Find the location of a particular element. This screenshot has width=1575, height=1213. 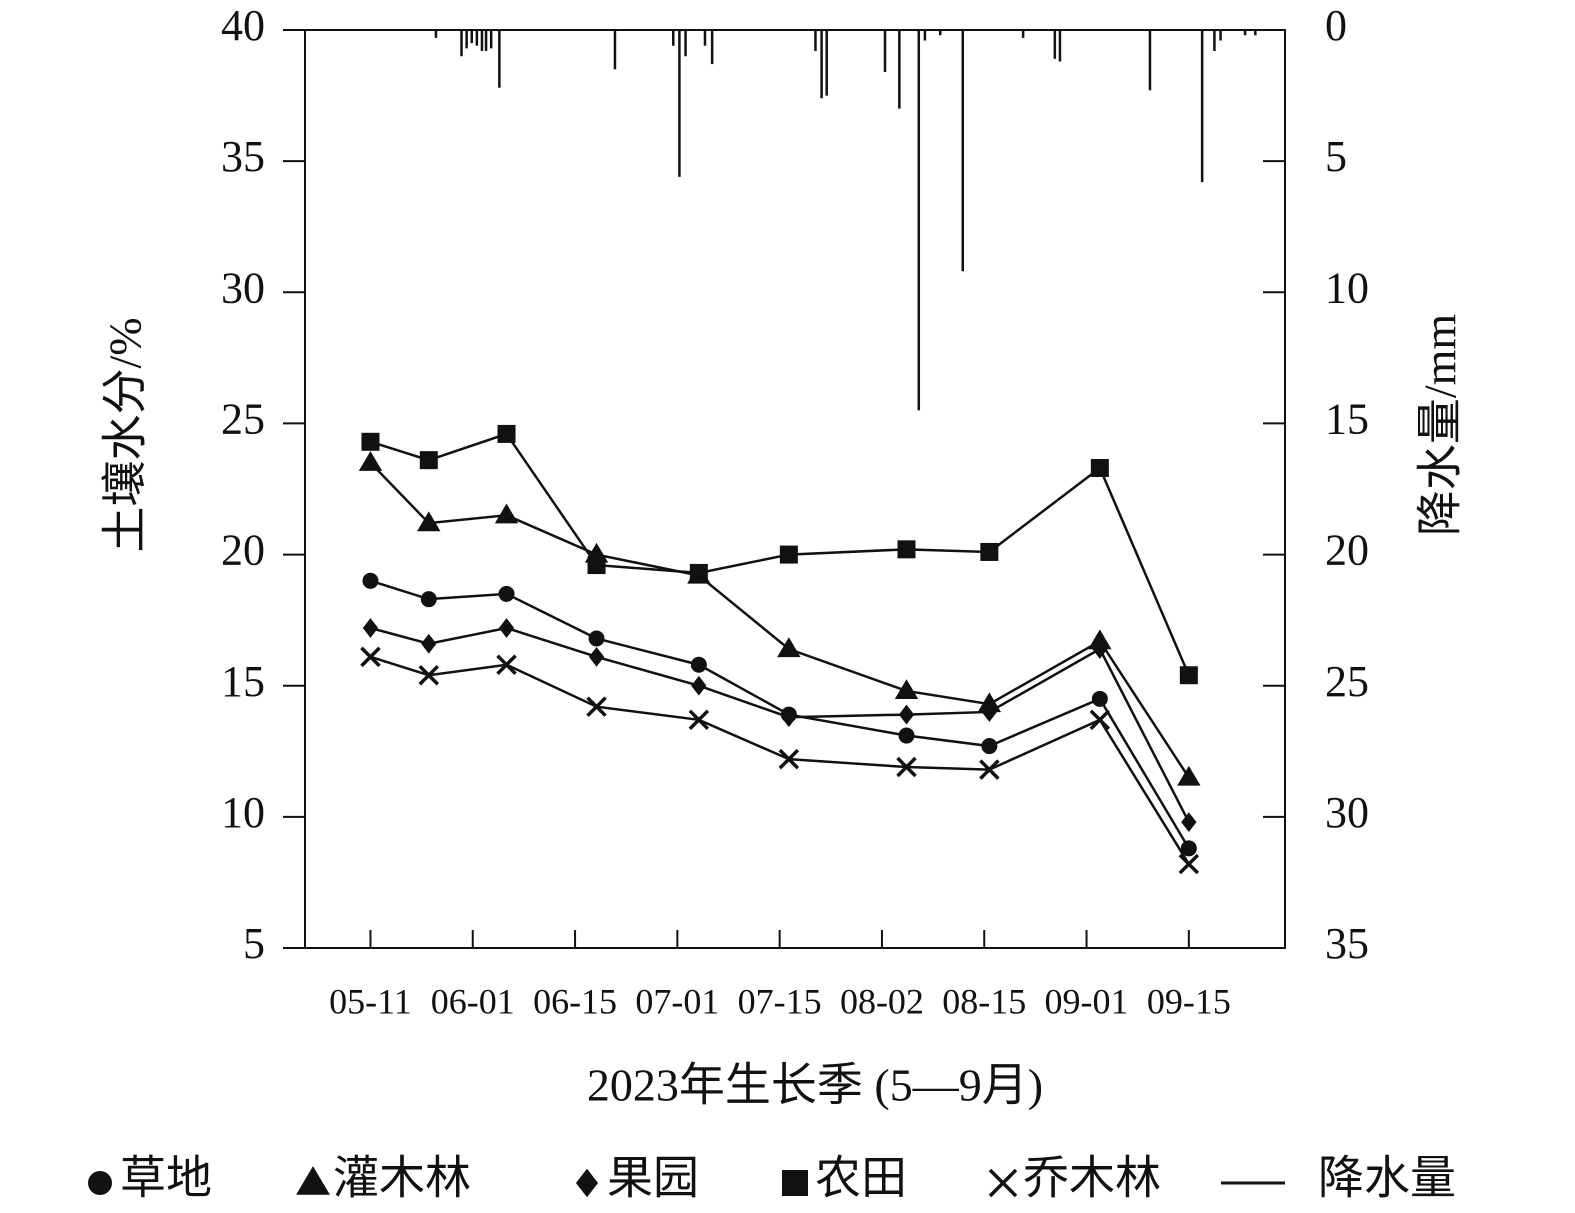

y2-tick-label: 20 is located at coordinates (1347, 550).